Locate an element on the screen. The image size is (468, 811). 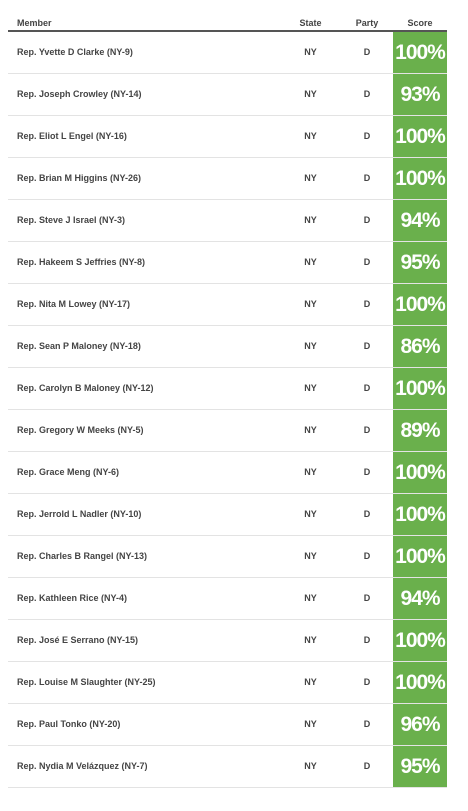
table-row: Rep. Brian M Higgins (NY-26) NY D 100% is located at coordinates (227, 179).